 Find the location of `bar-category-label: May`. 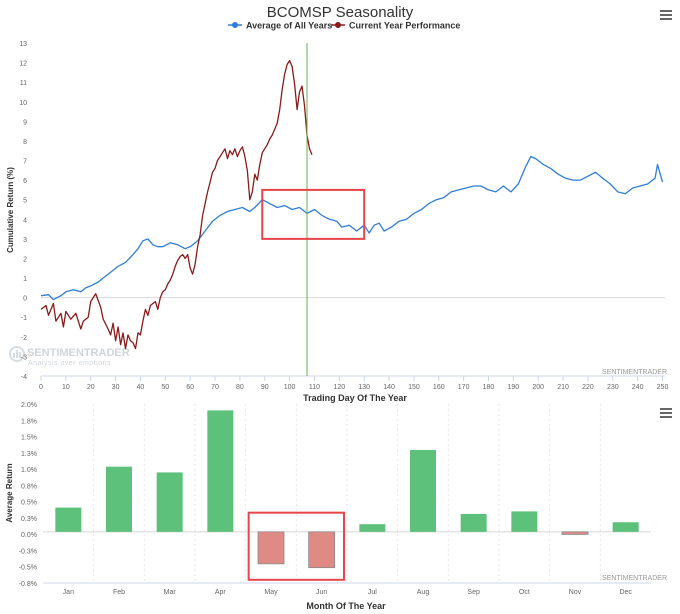

bar-category-label: May is located at coordinates (271, 592).